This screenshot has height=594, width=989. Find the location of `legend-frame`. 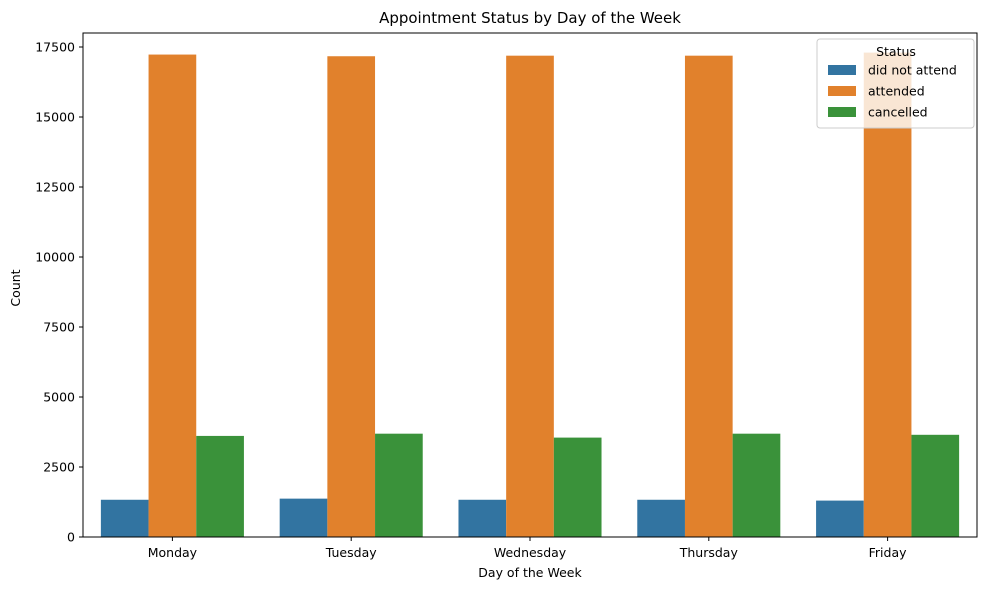

legend-frame is located at coordinates (895, 83).